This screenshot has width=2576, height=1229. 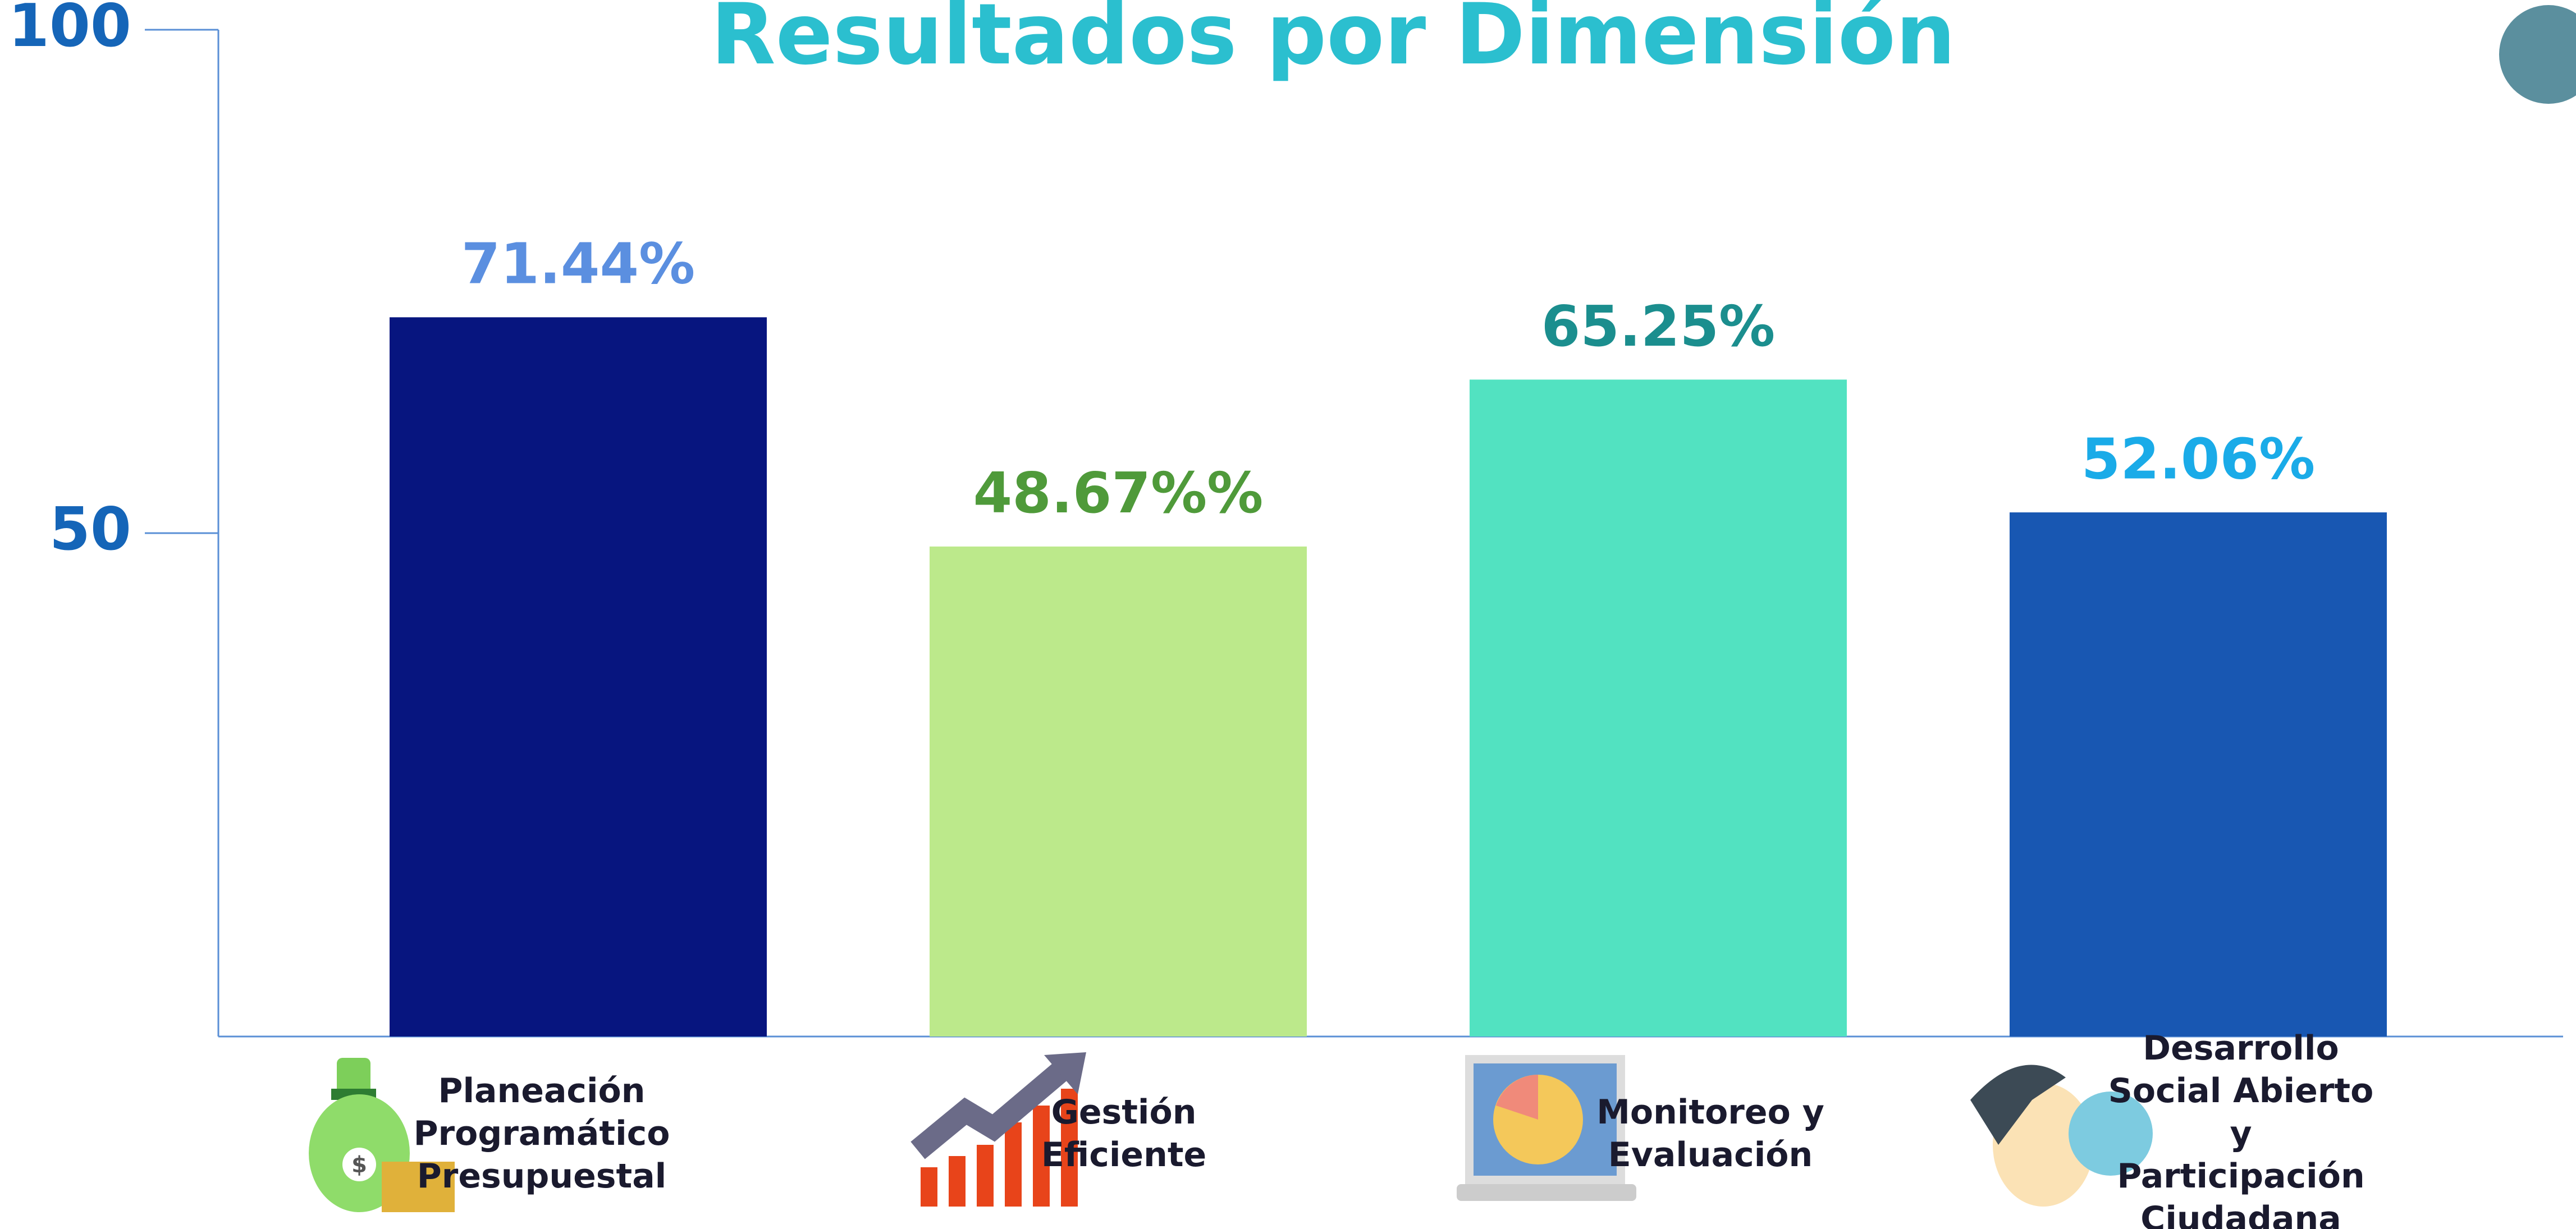 I want to click on x-tick-label: Gestión Eficiente, so click(x=1124, y=1134).